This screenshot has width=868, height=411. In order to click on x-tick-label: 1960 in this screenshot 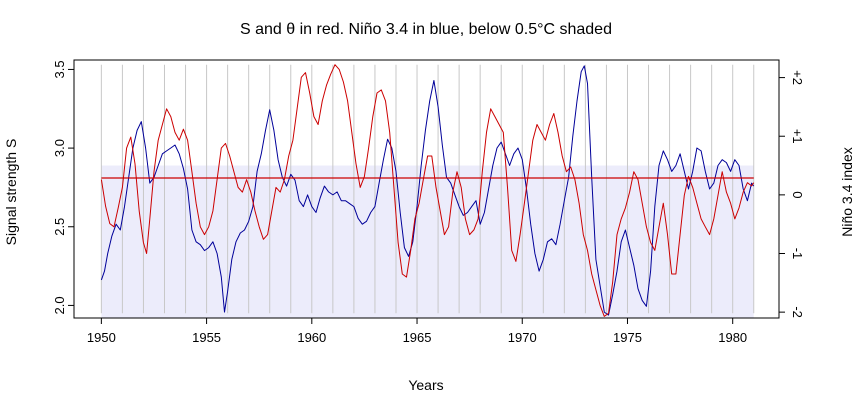, I will do `click(311, 337)`.